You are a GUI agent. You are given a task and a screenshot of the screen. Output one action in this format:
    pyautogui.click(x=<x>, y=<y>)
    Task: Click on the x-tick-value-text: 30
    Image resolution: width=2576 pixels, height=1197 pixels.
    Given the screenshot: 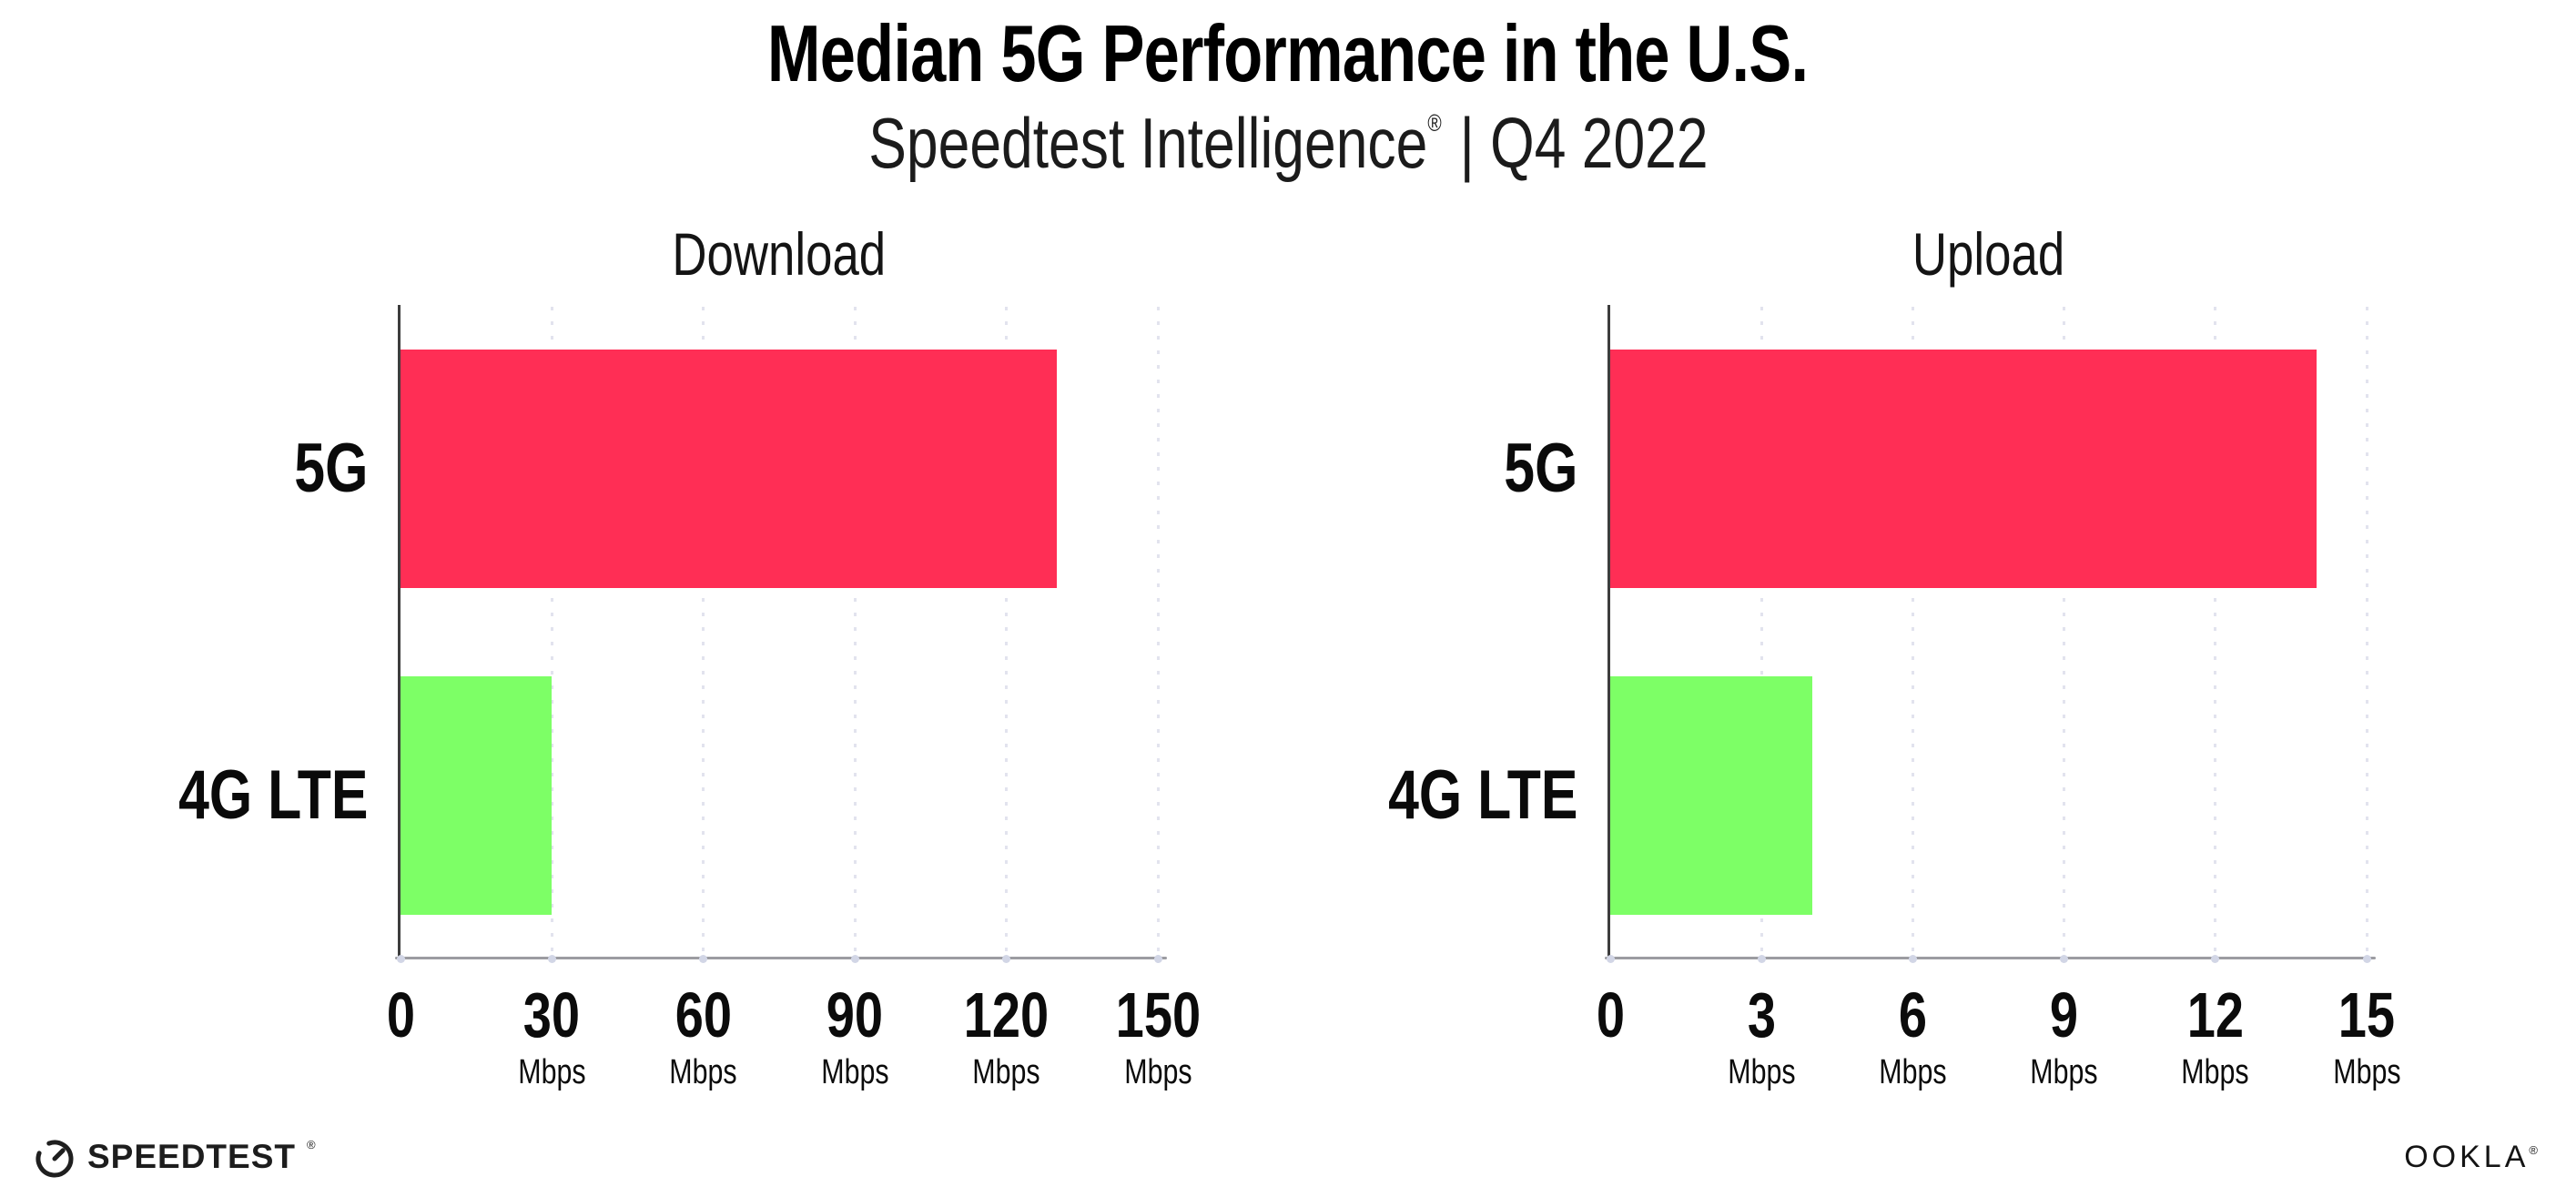 What is the action you would take?
    pyautogui.click(x=552, y=1015)
    